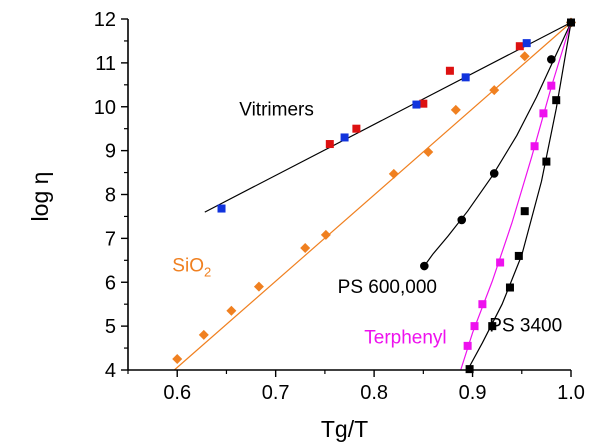 The image size is (595, 448). Describe the element at coordinates (40, 197) in the screenshot. I see `y-axis-title: log η` at that location.